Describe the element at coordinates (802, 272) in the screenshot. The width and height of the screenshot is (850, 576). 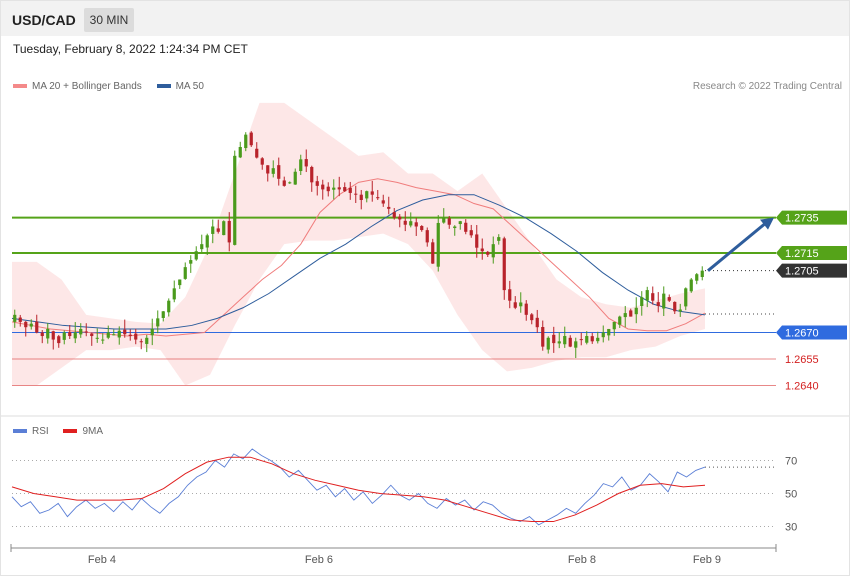
I see `level-label: 1.2705` at that location.